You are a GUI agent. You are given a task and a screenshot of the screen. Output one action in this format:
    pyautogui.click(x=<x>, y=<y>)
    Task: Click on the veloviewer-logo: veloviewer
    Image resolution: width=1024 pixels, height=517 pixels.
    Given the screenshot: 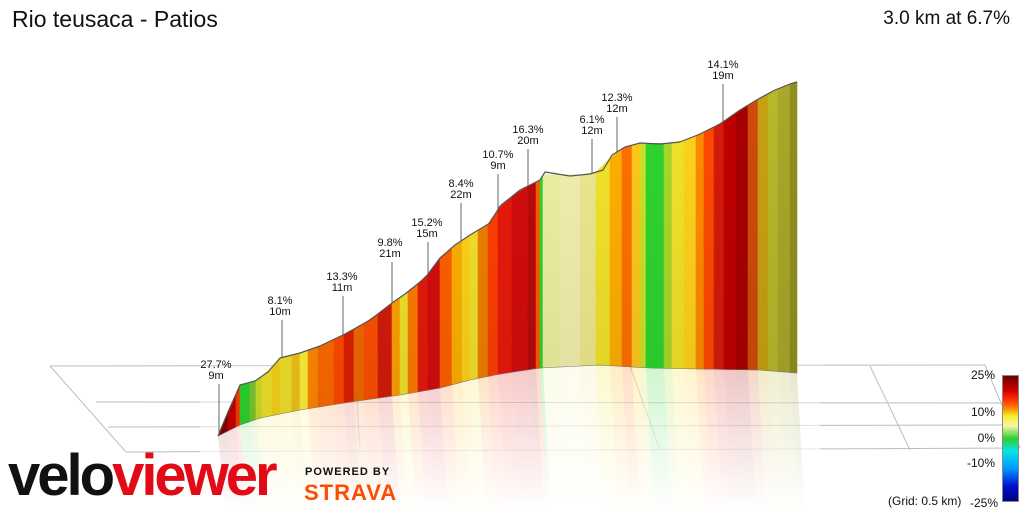 What is the action you would take?
    pyautogui.click(x=143, y=476)
    